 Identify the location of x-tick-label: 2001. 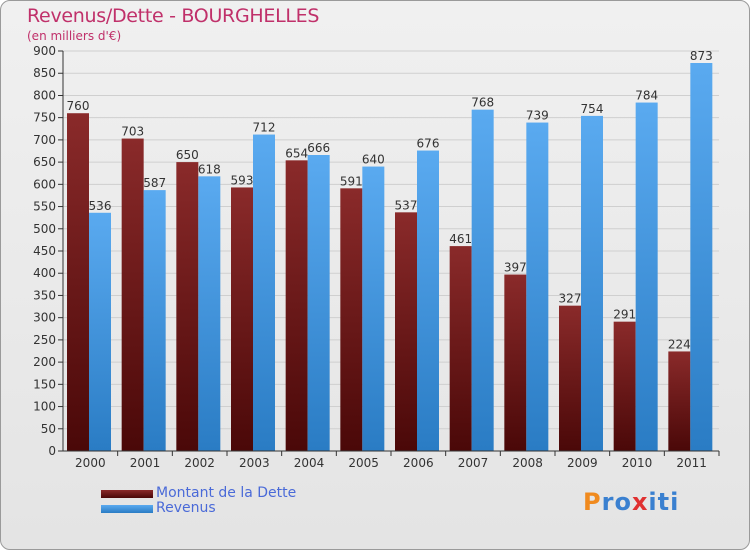
(145, 463).